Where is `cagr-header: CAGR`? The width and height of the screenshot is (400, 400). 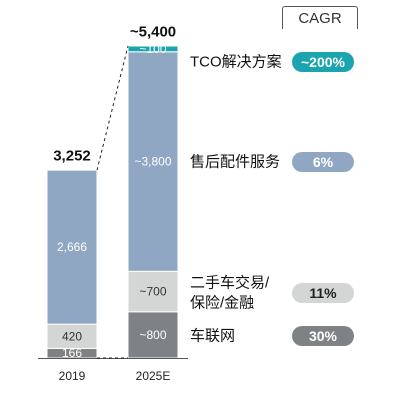 cagr-header: CAGR is located at coordinates (320, 17).